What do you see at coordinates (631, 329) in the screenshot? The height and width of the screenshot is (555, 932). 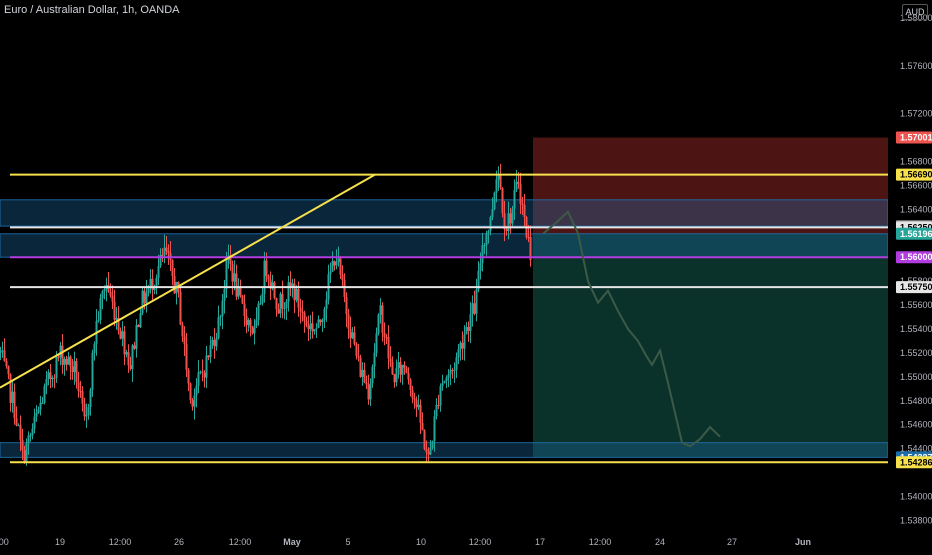 I see `price-projection-path` at bounding box center [631, 329].